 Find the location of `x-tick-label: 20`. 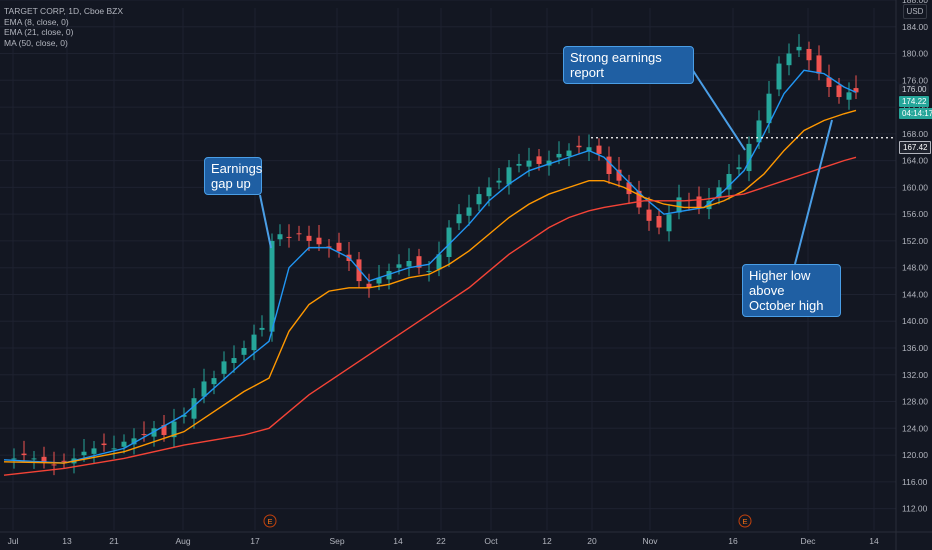

x-tick-label: 20 is located at coordinates (592, 541).